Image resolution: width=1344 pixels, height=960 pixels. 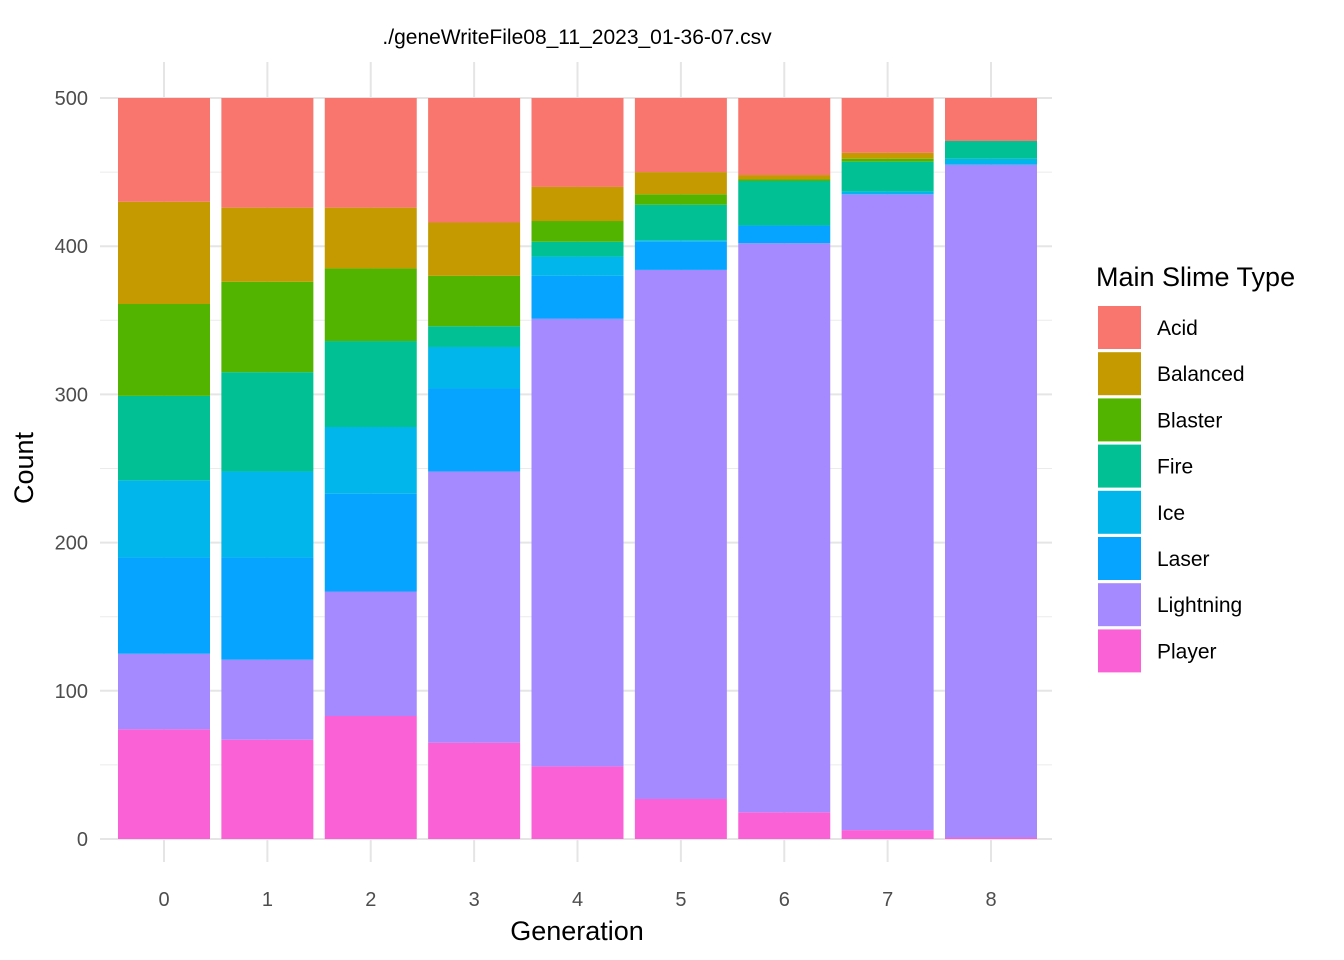 I want to click on legend-title: Main Slime Type, so click(x=1195, y=277).